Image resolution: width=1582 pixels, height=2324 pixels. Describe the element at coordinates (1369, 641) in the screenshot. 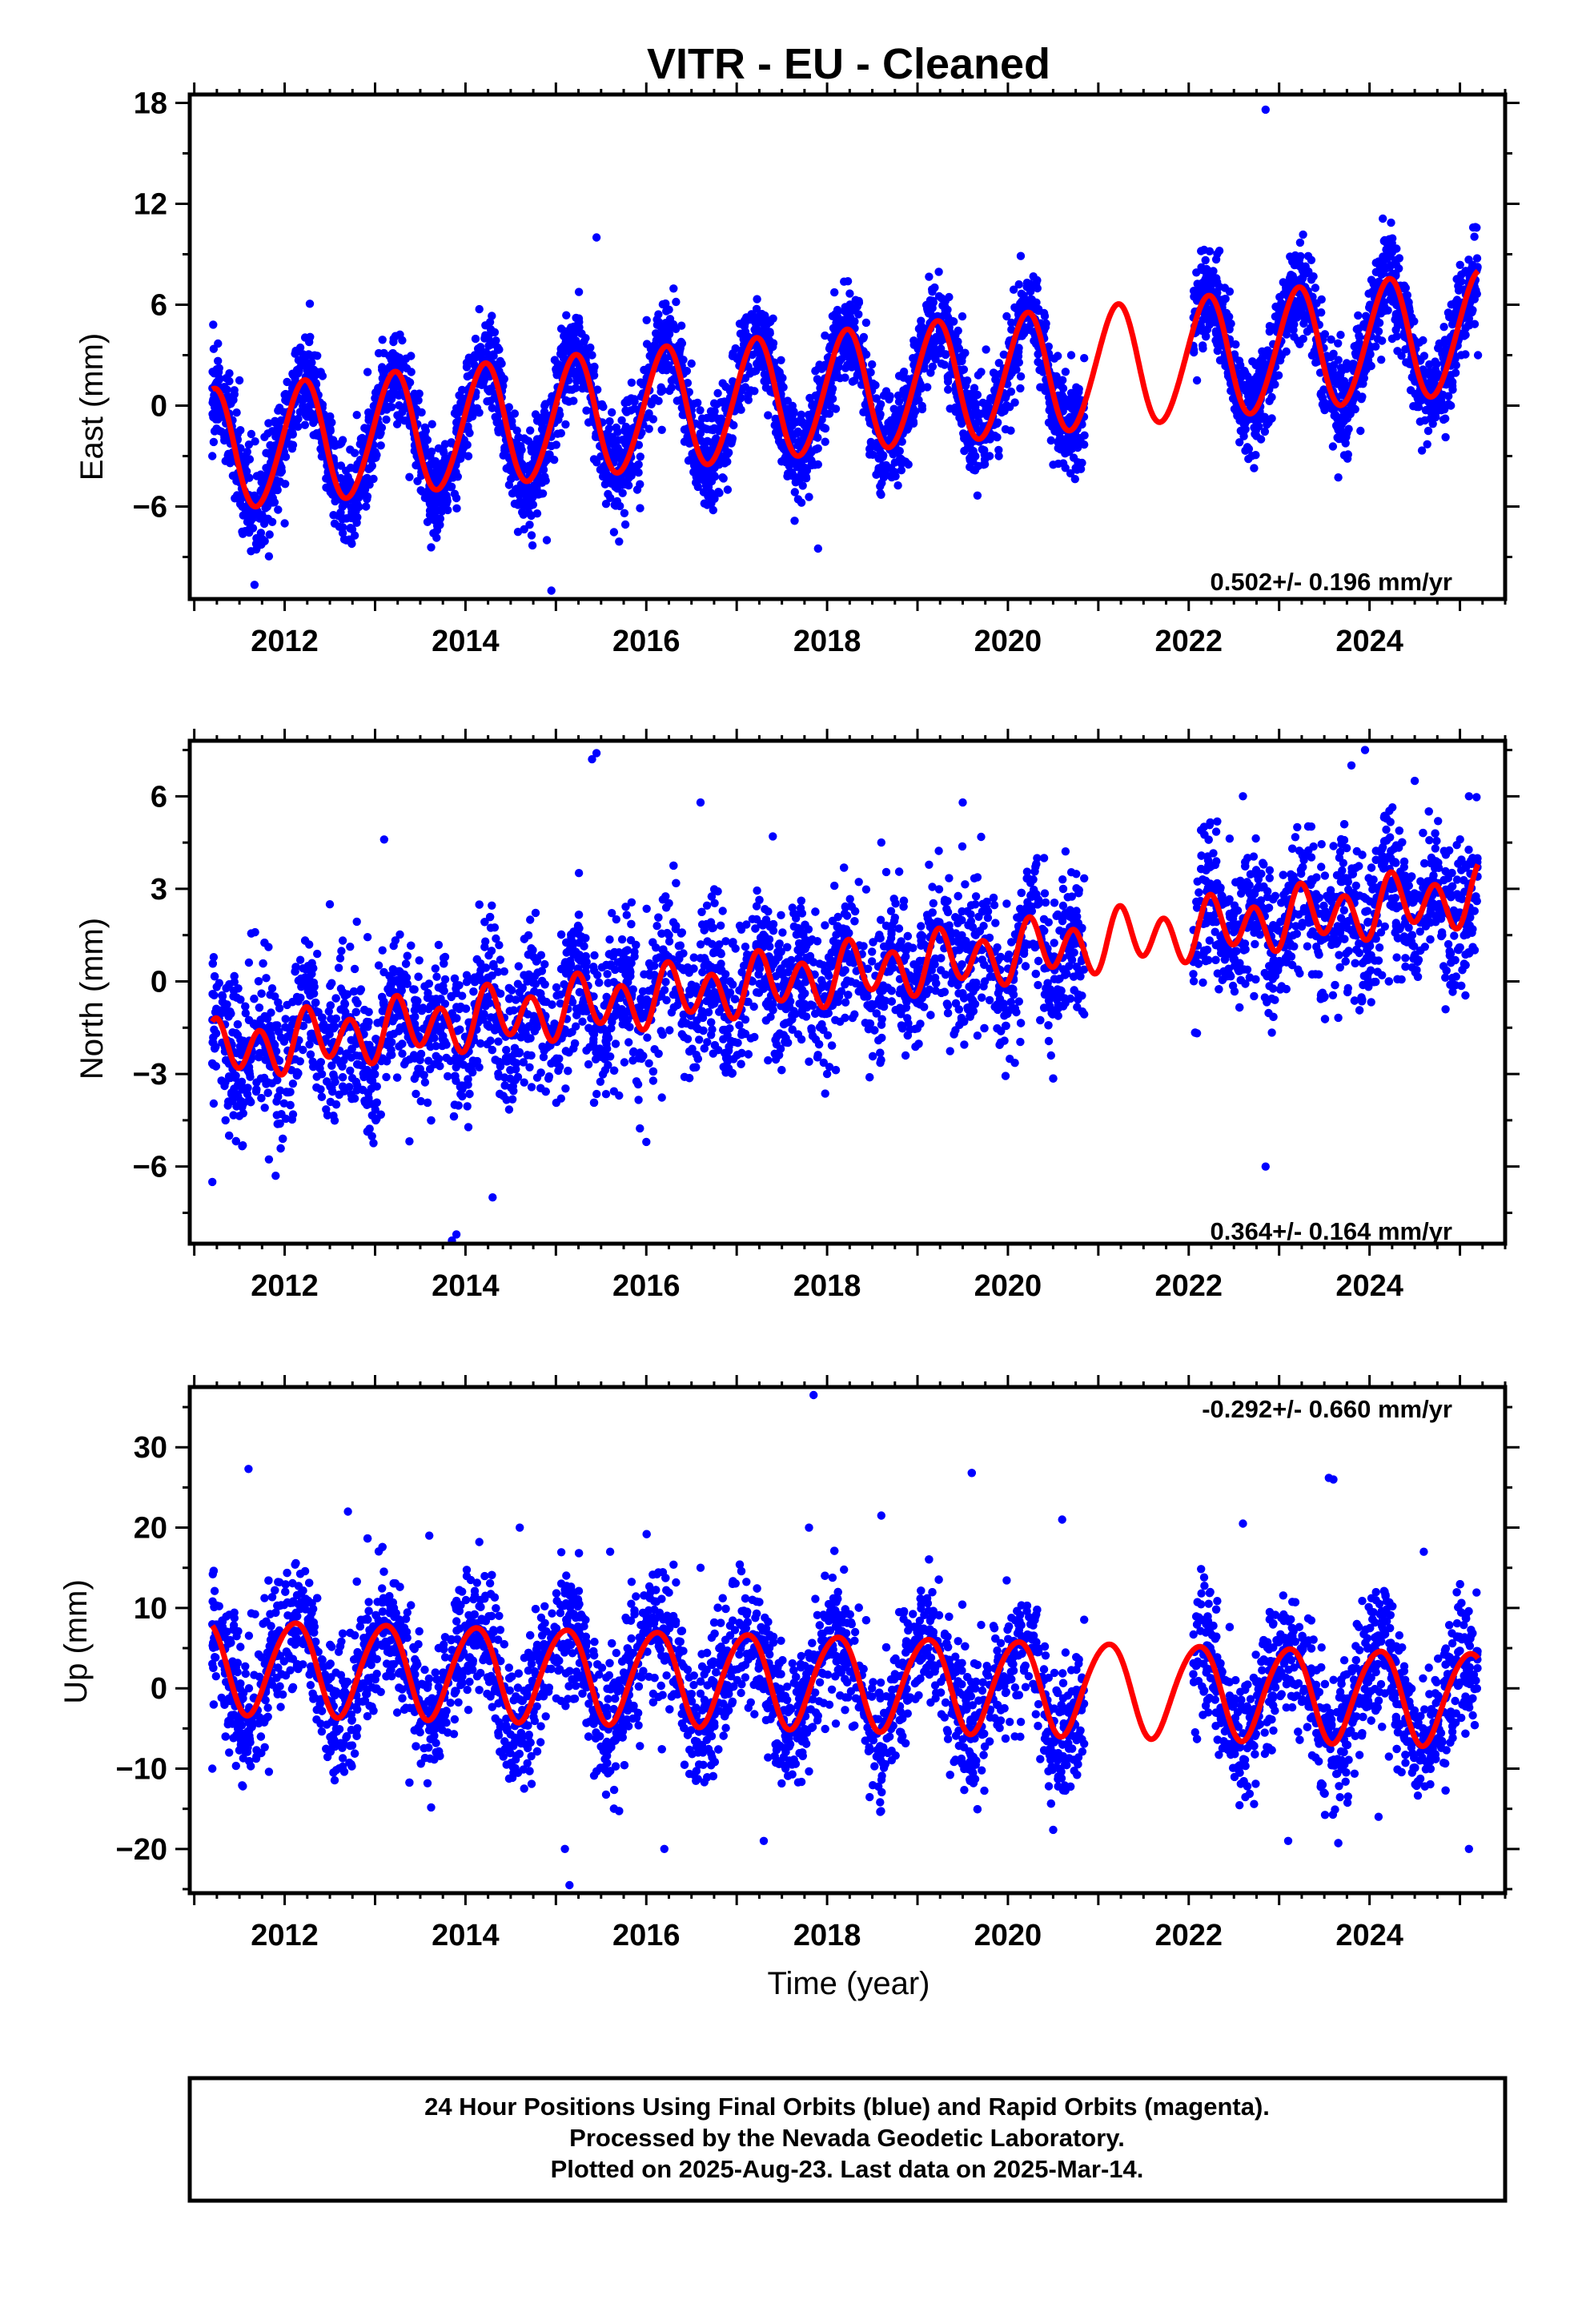

I see `east-x-tick-label: 2024` at that location.